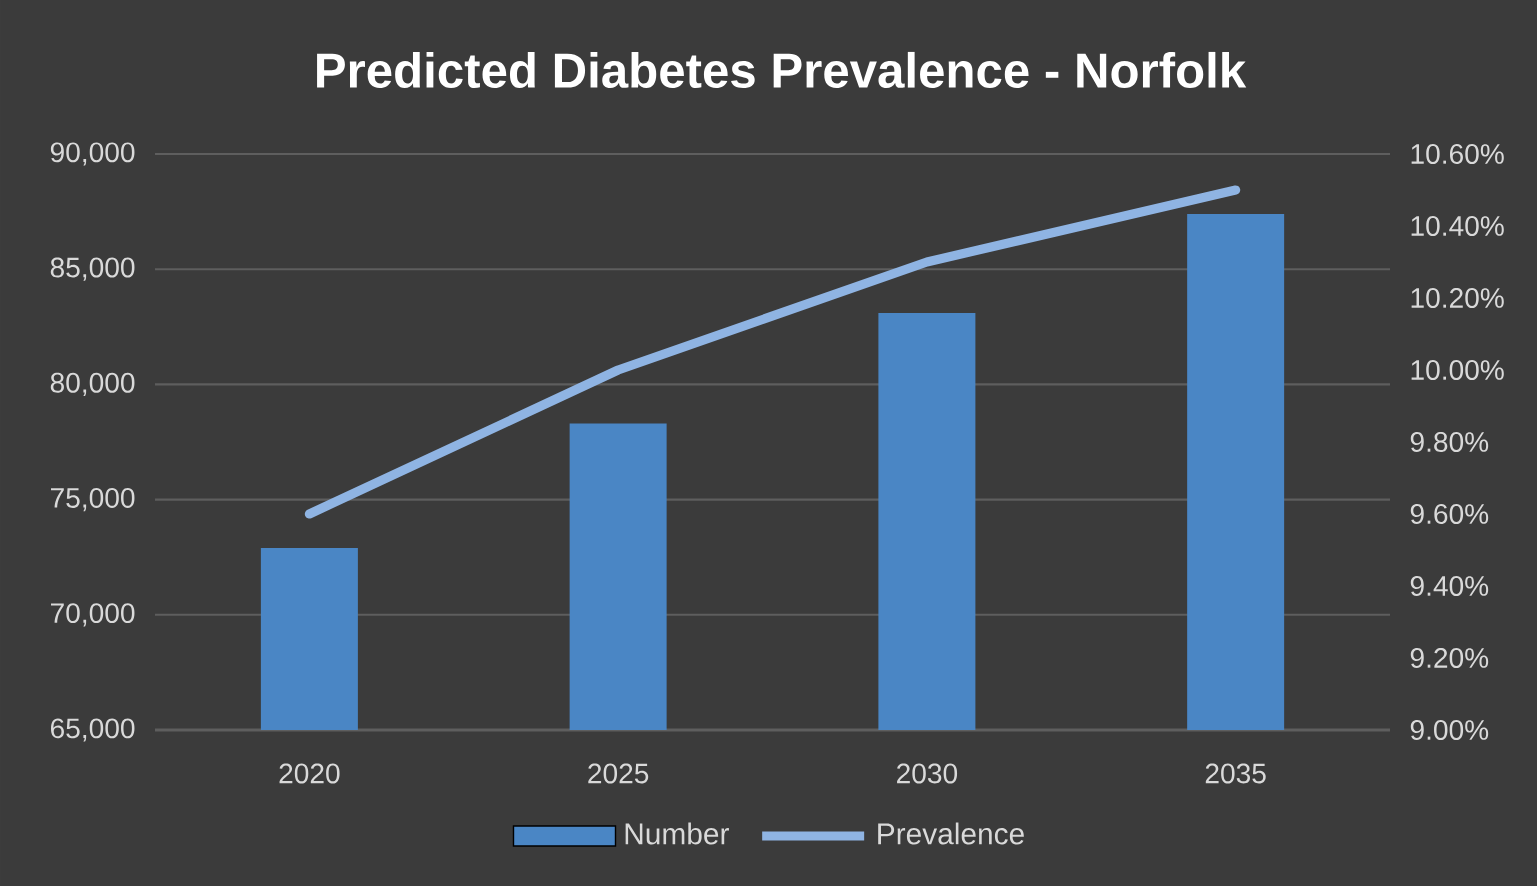  I want to click on y2-tick-label: 9.60%, so click(1449, 514).